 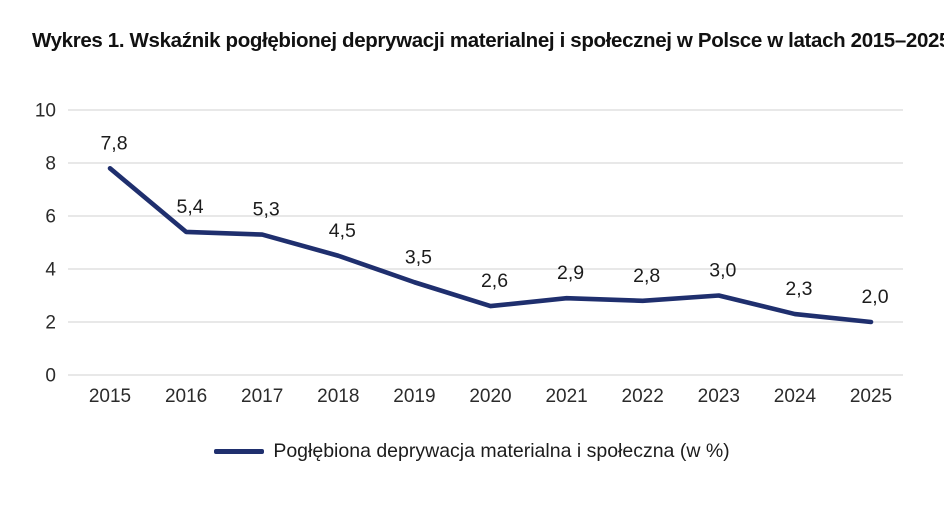 What do you see at coordinates (190, 207) in the screenshot?
I see `data-point-label: 5,4` at bounding box center [190, 207].